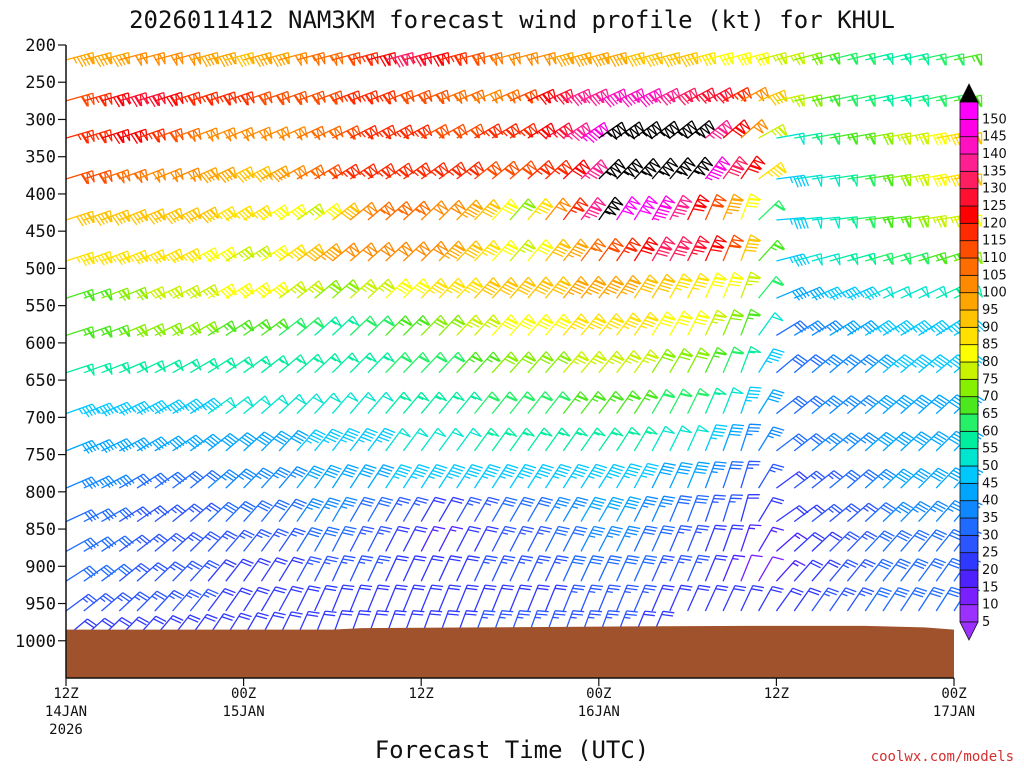 The width and height of the screenshot is (1024, 768). What do you see at coordinates (40, 567) in the screenshot?
I see `y-tick-label: 900` at bounding box center [40, 567].